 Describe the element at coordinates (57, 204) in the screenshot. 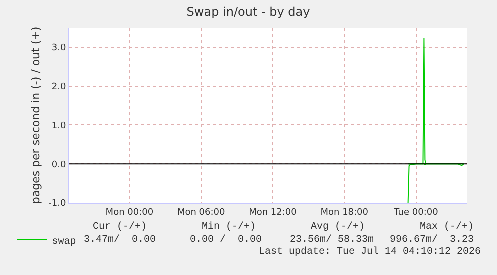

I see `y-tick-label: -1.0` at that location.